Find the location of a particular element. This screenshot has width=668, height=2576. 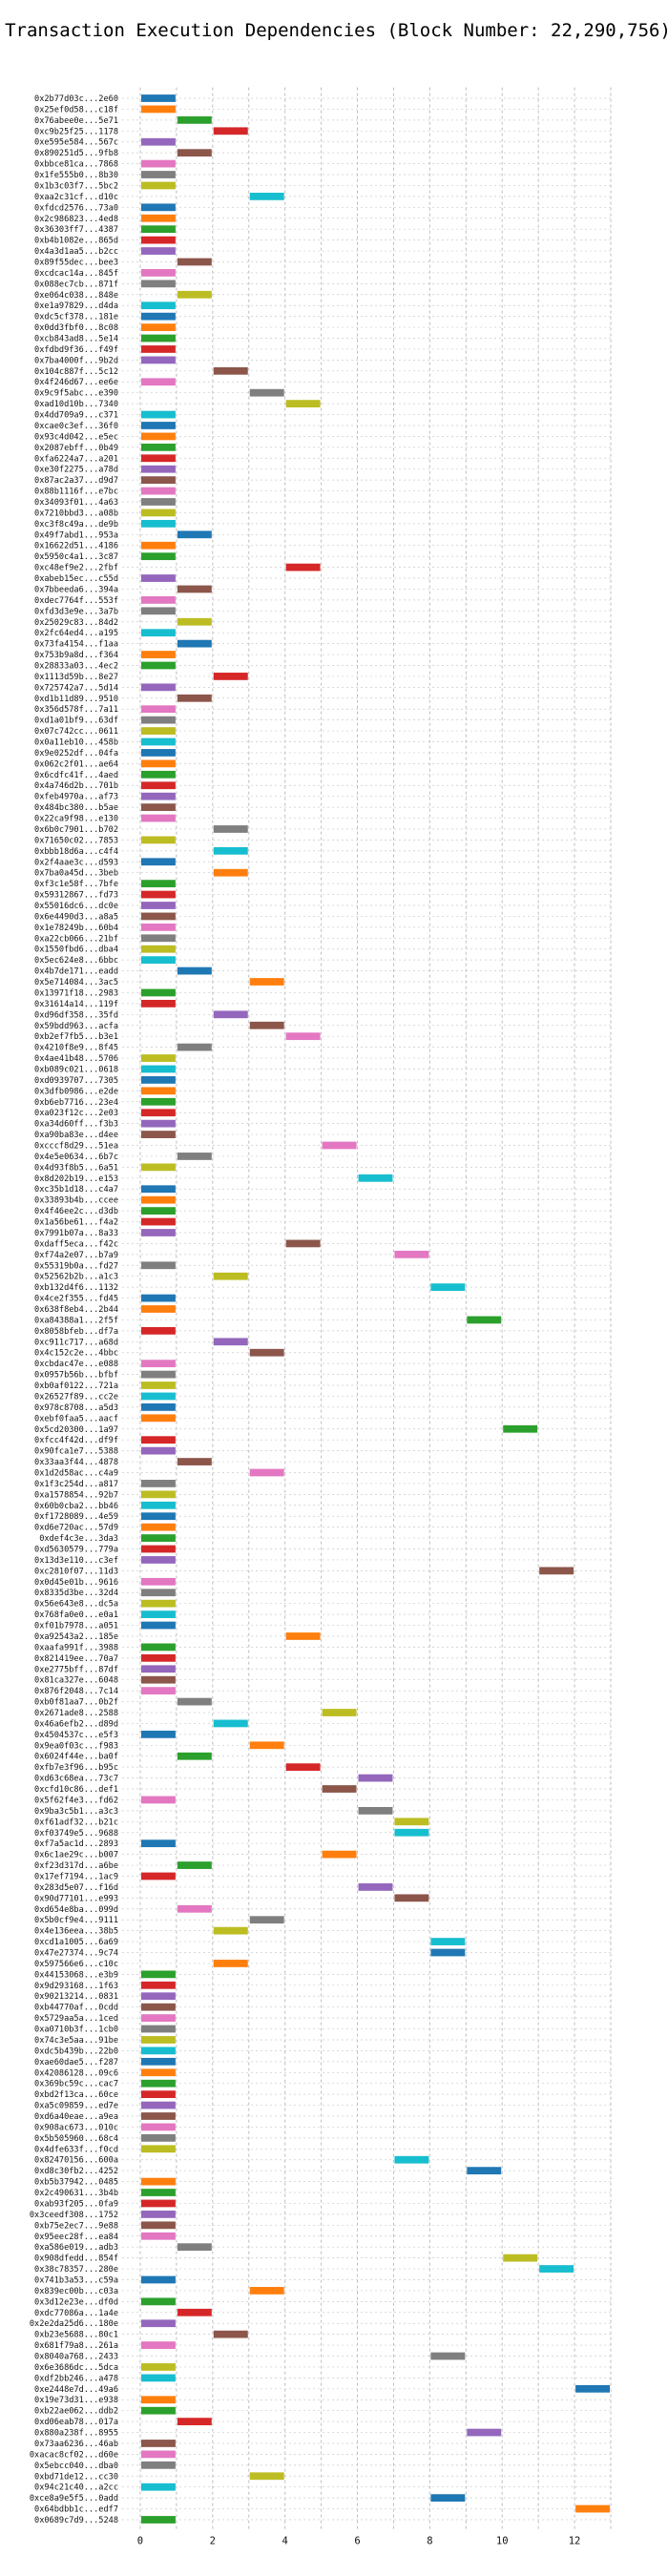

y-tick-label: 0x2f4aae3c...d593 is located at coordinates (76, 862).